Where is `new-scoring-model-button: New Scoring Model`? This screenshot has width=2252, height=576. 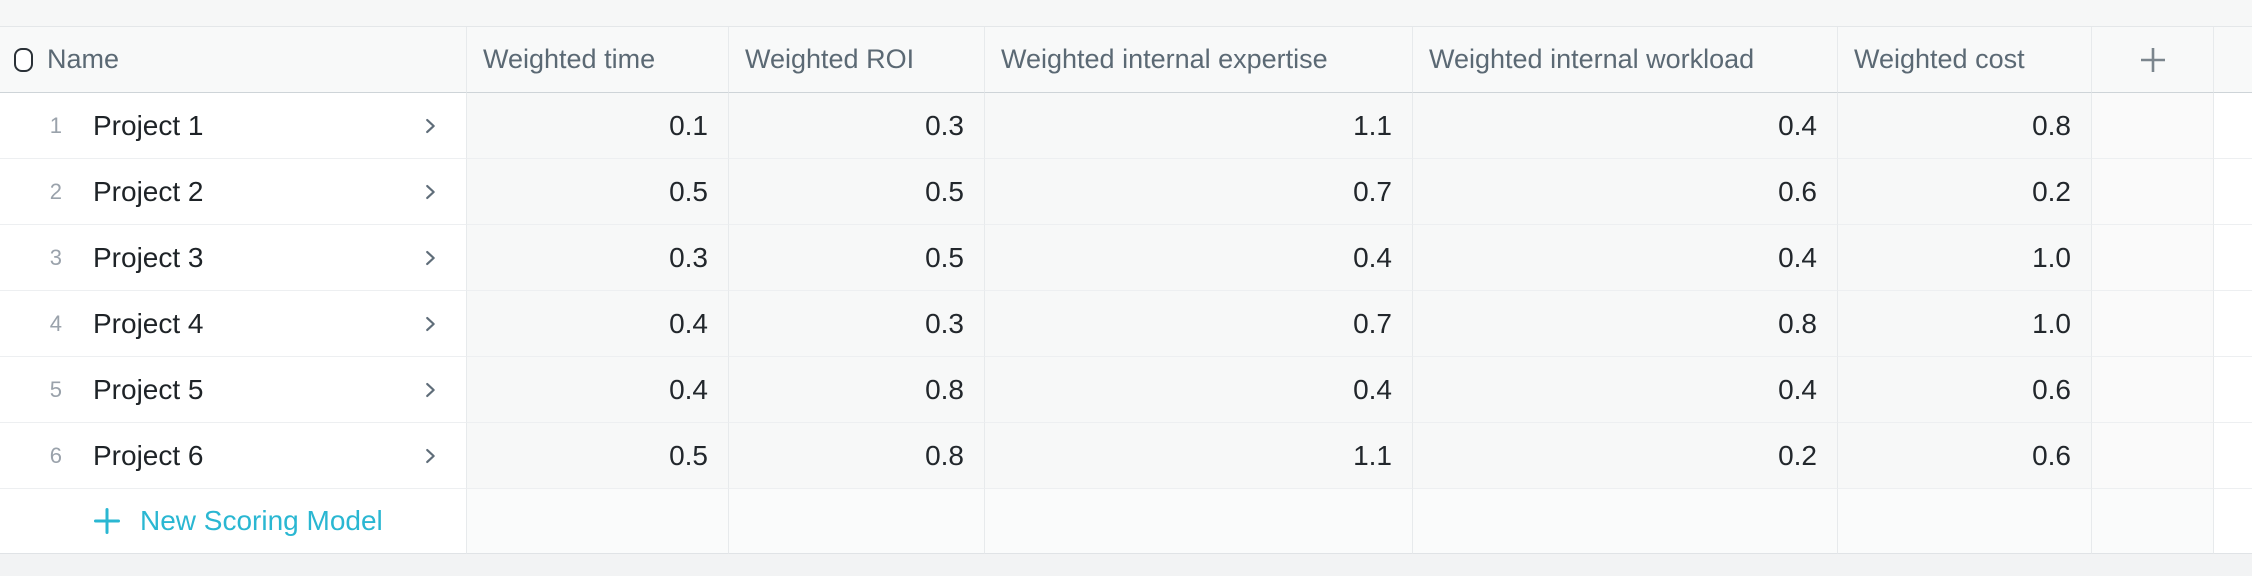
new-scoring-model-button: New Scoring Model is located at coordinates (233, 521).